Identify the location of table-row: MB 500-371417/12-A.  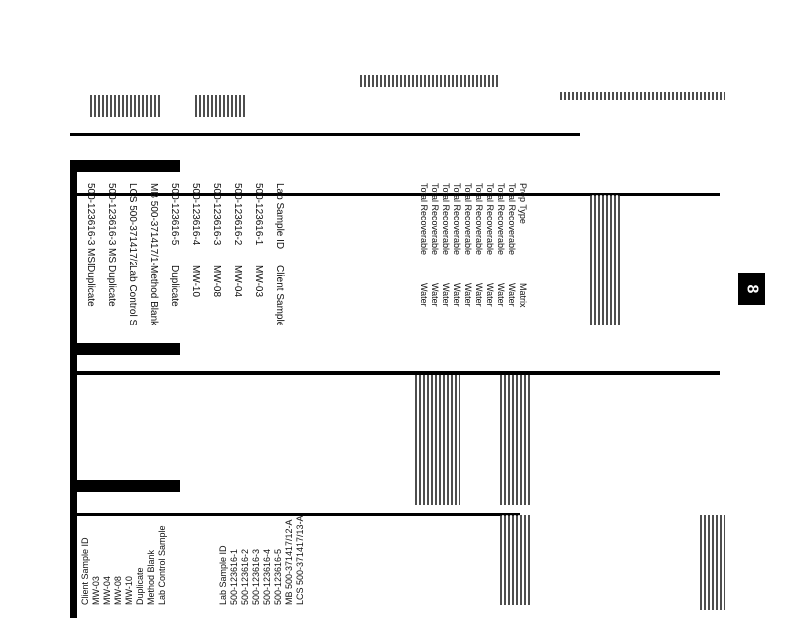
(289, 540).